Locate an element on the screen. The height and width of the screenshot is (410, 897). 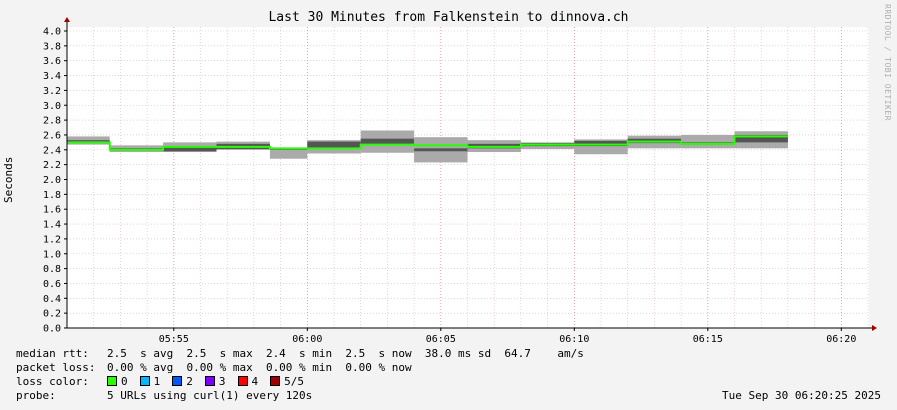
loss-color-label: 4 is located at coordinates (255, 381).